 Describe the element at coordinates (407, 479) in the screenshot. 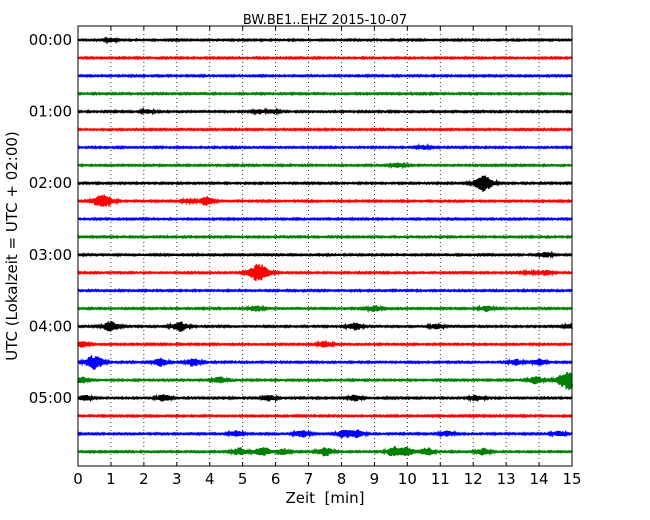

I see `x-tick-label: 10` at that location.